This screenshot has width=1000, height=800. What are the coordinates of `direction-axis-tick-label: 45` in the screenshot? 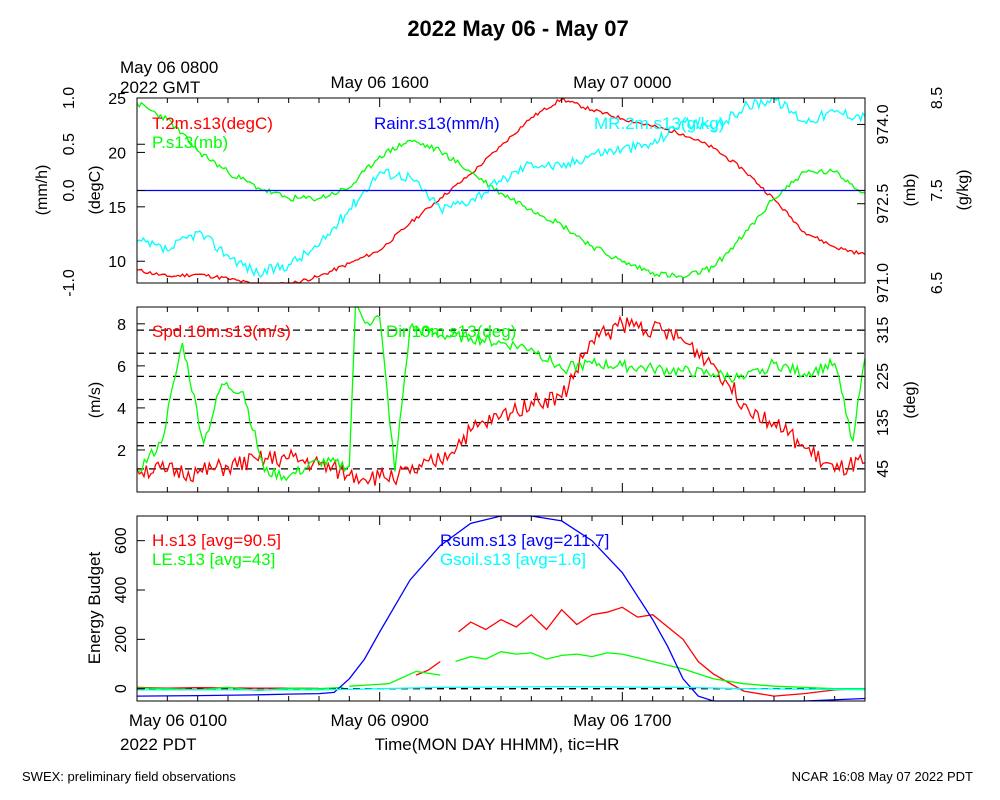 It's located at (883, 469).